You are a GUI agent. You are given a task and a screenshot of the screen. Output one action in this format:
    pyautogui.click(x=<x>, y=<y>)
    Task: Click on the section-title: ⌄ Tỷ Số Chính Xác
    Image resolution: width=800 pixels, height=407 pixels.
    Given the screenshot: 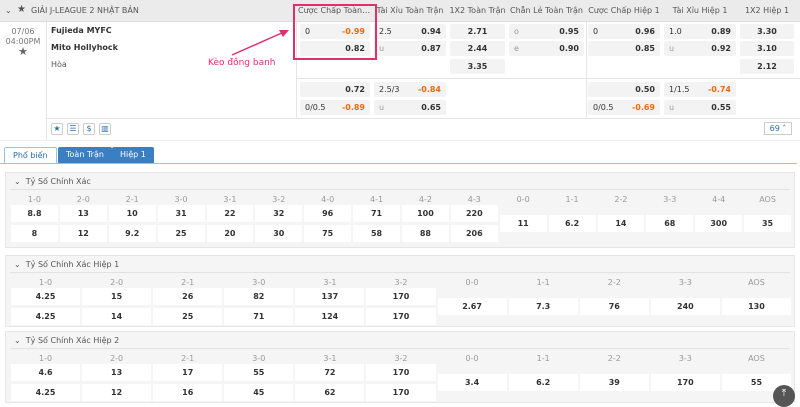 What is the action you would take?
    pyautogui.click(x=52, y=181)
    